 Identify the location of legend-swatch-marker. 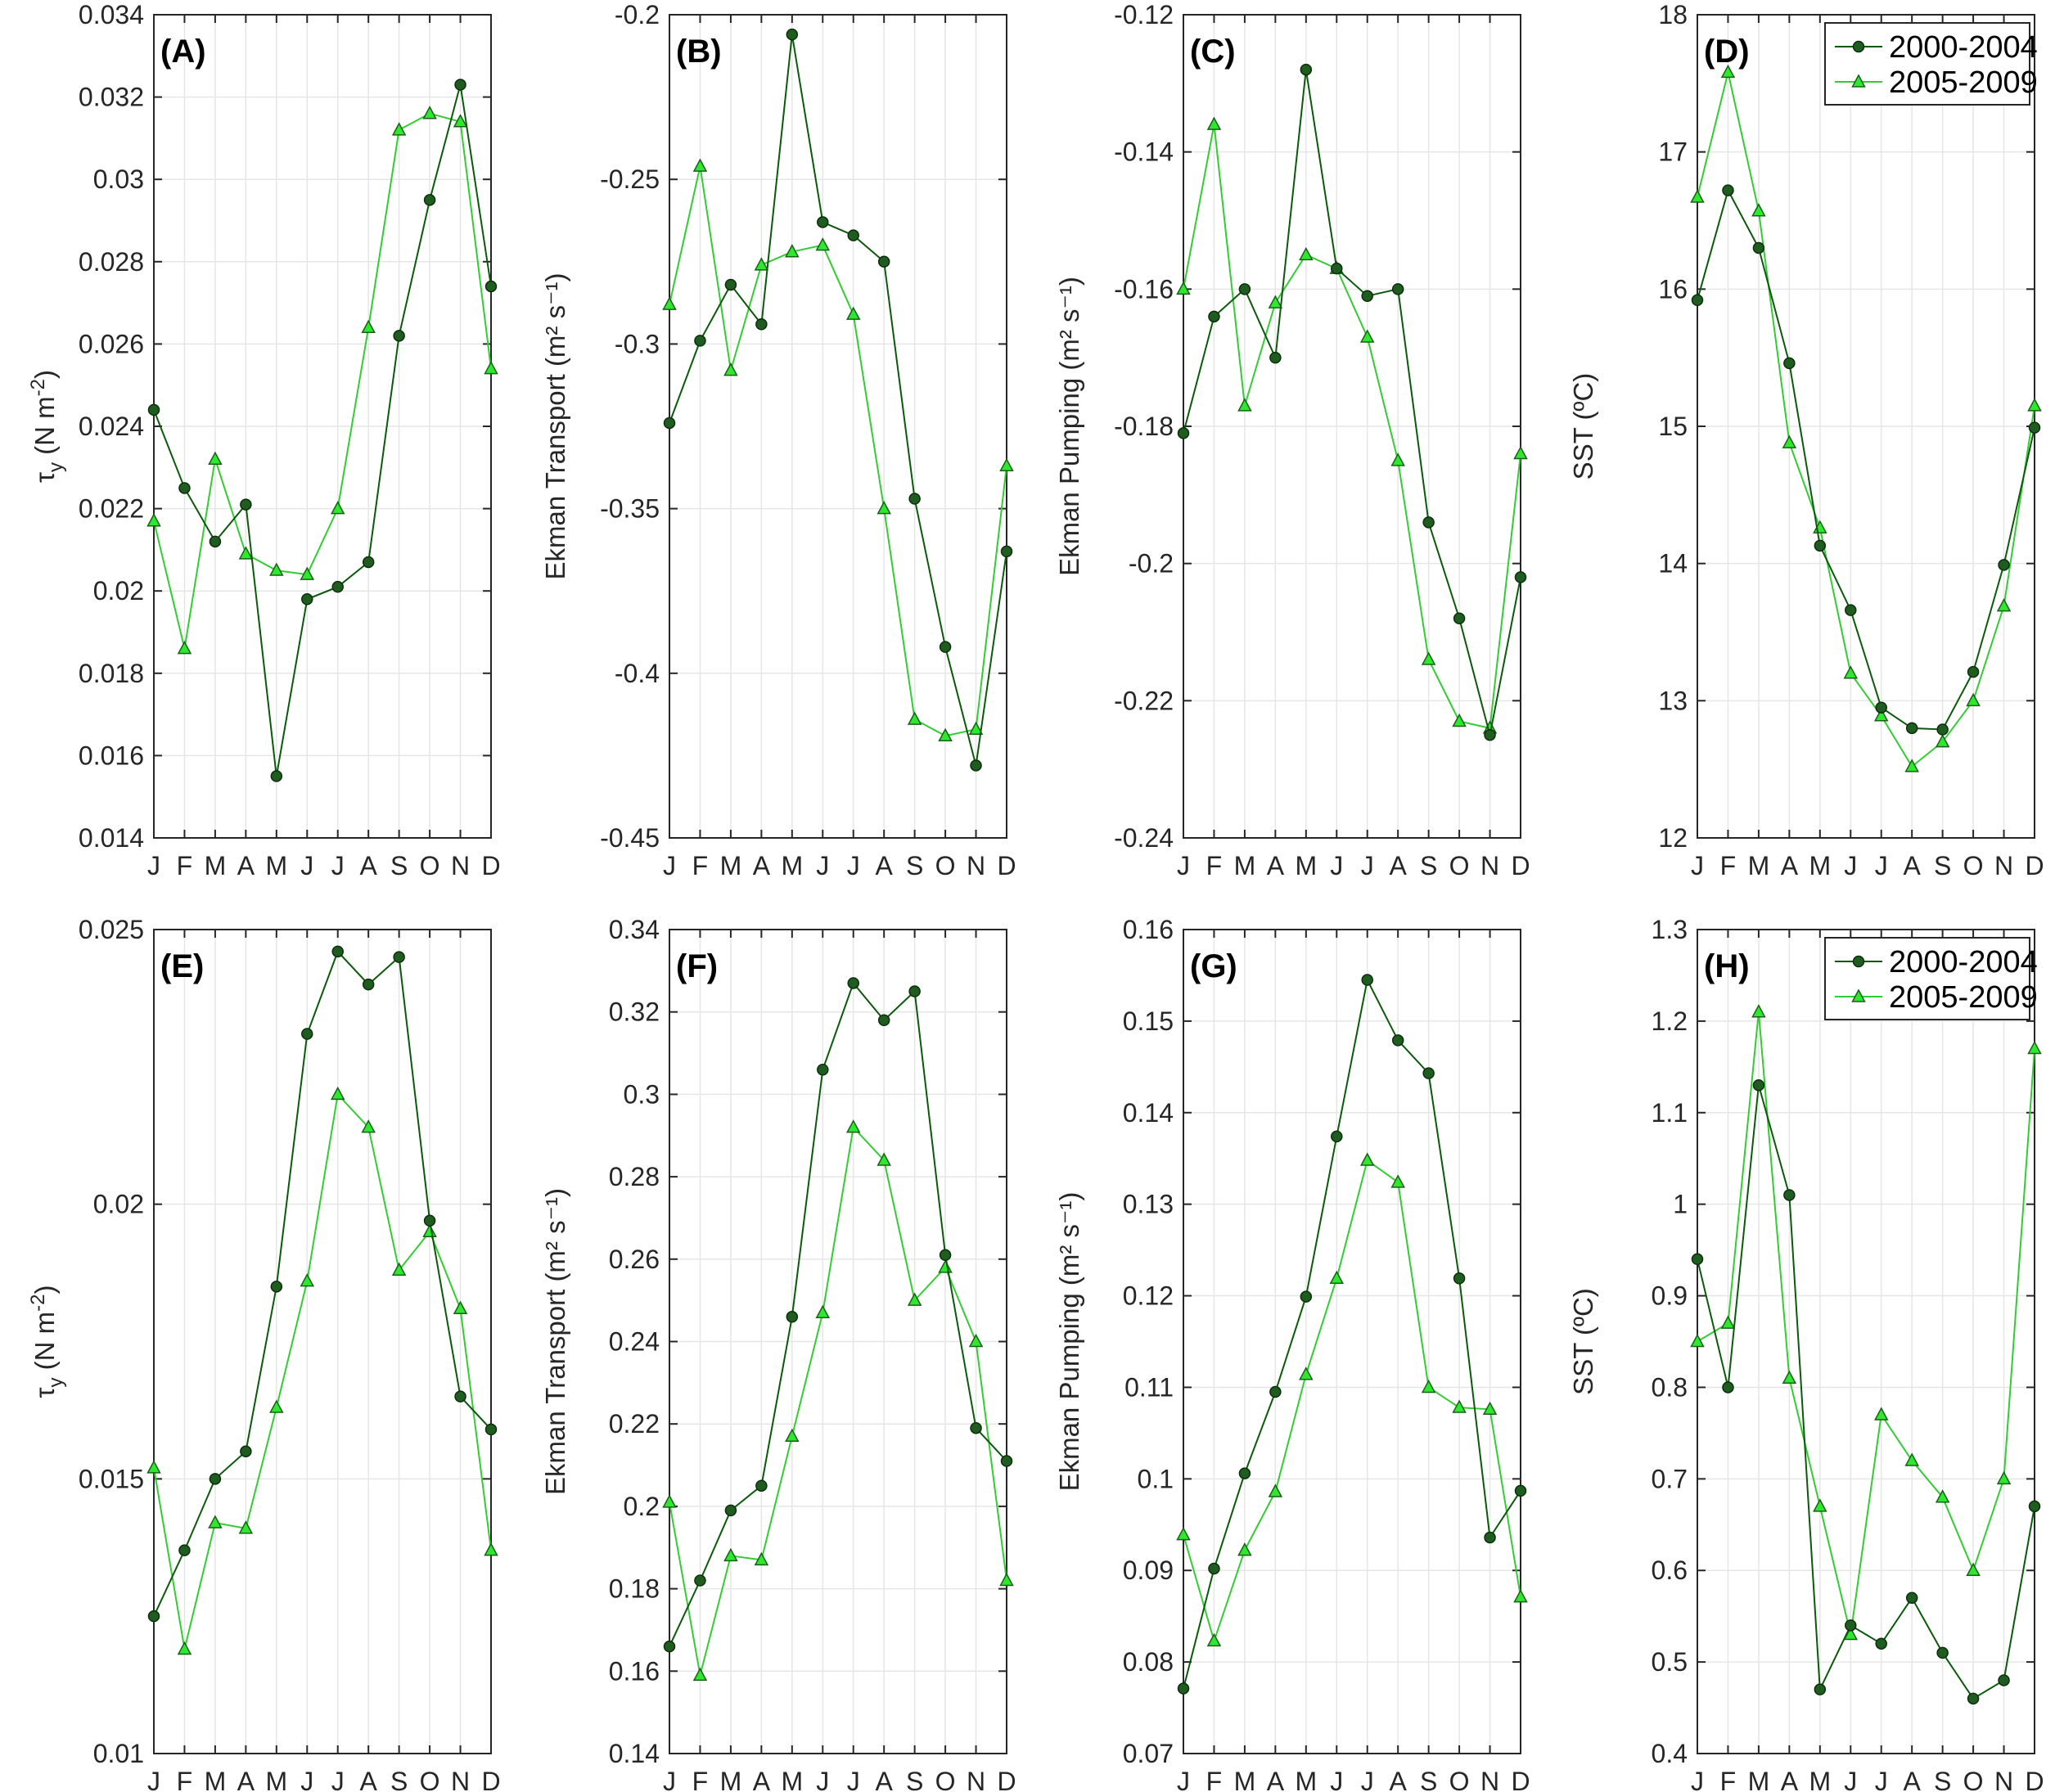
(1859, 46).